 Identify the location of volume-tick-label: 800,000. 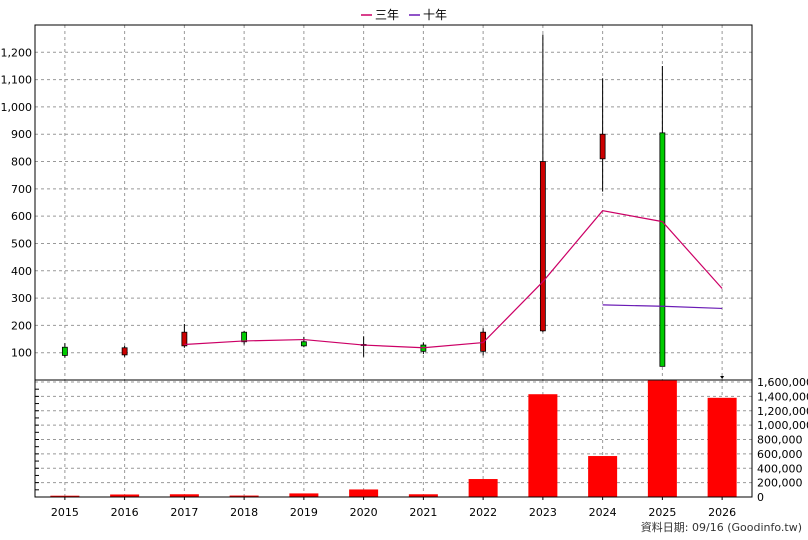
(780, 440).